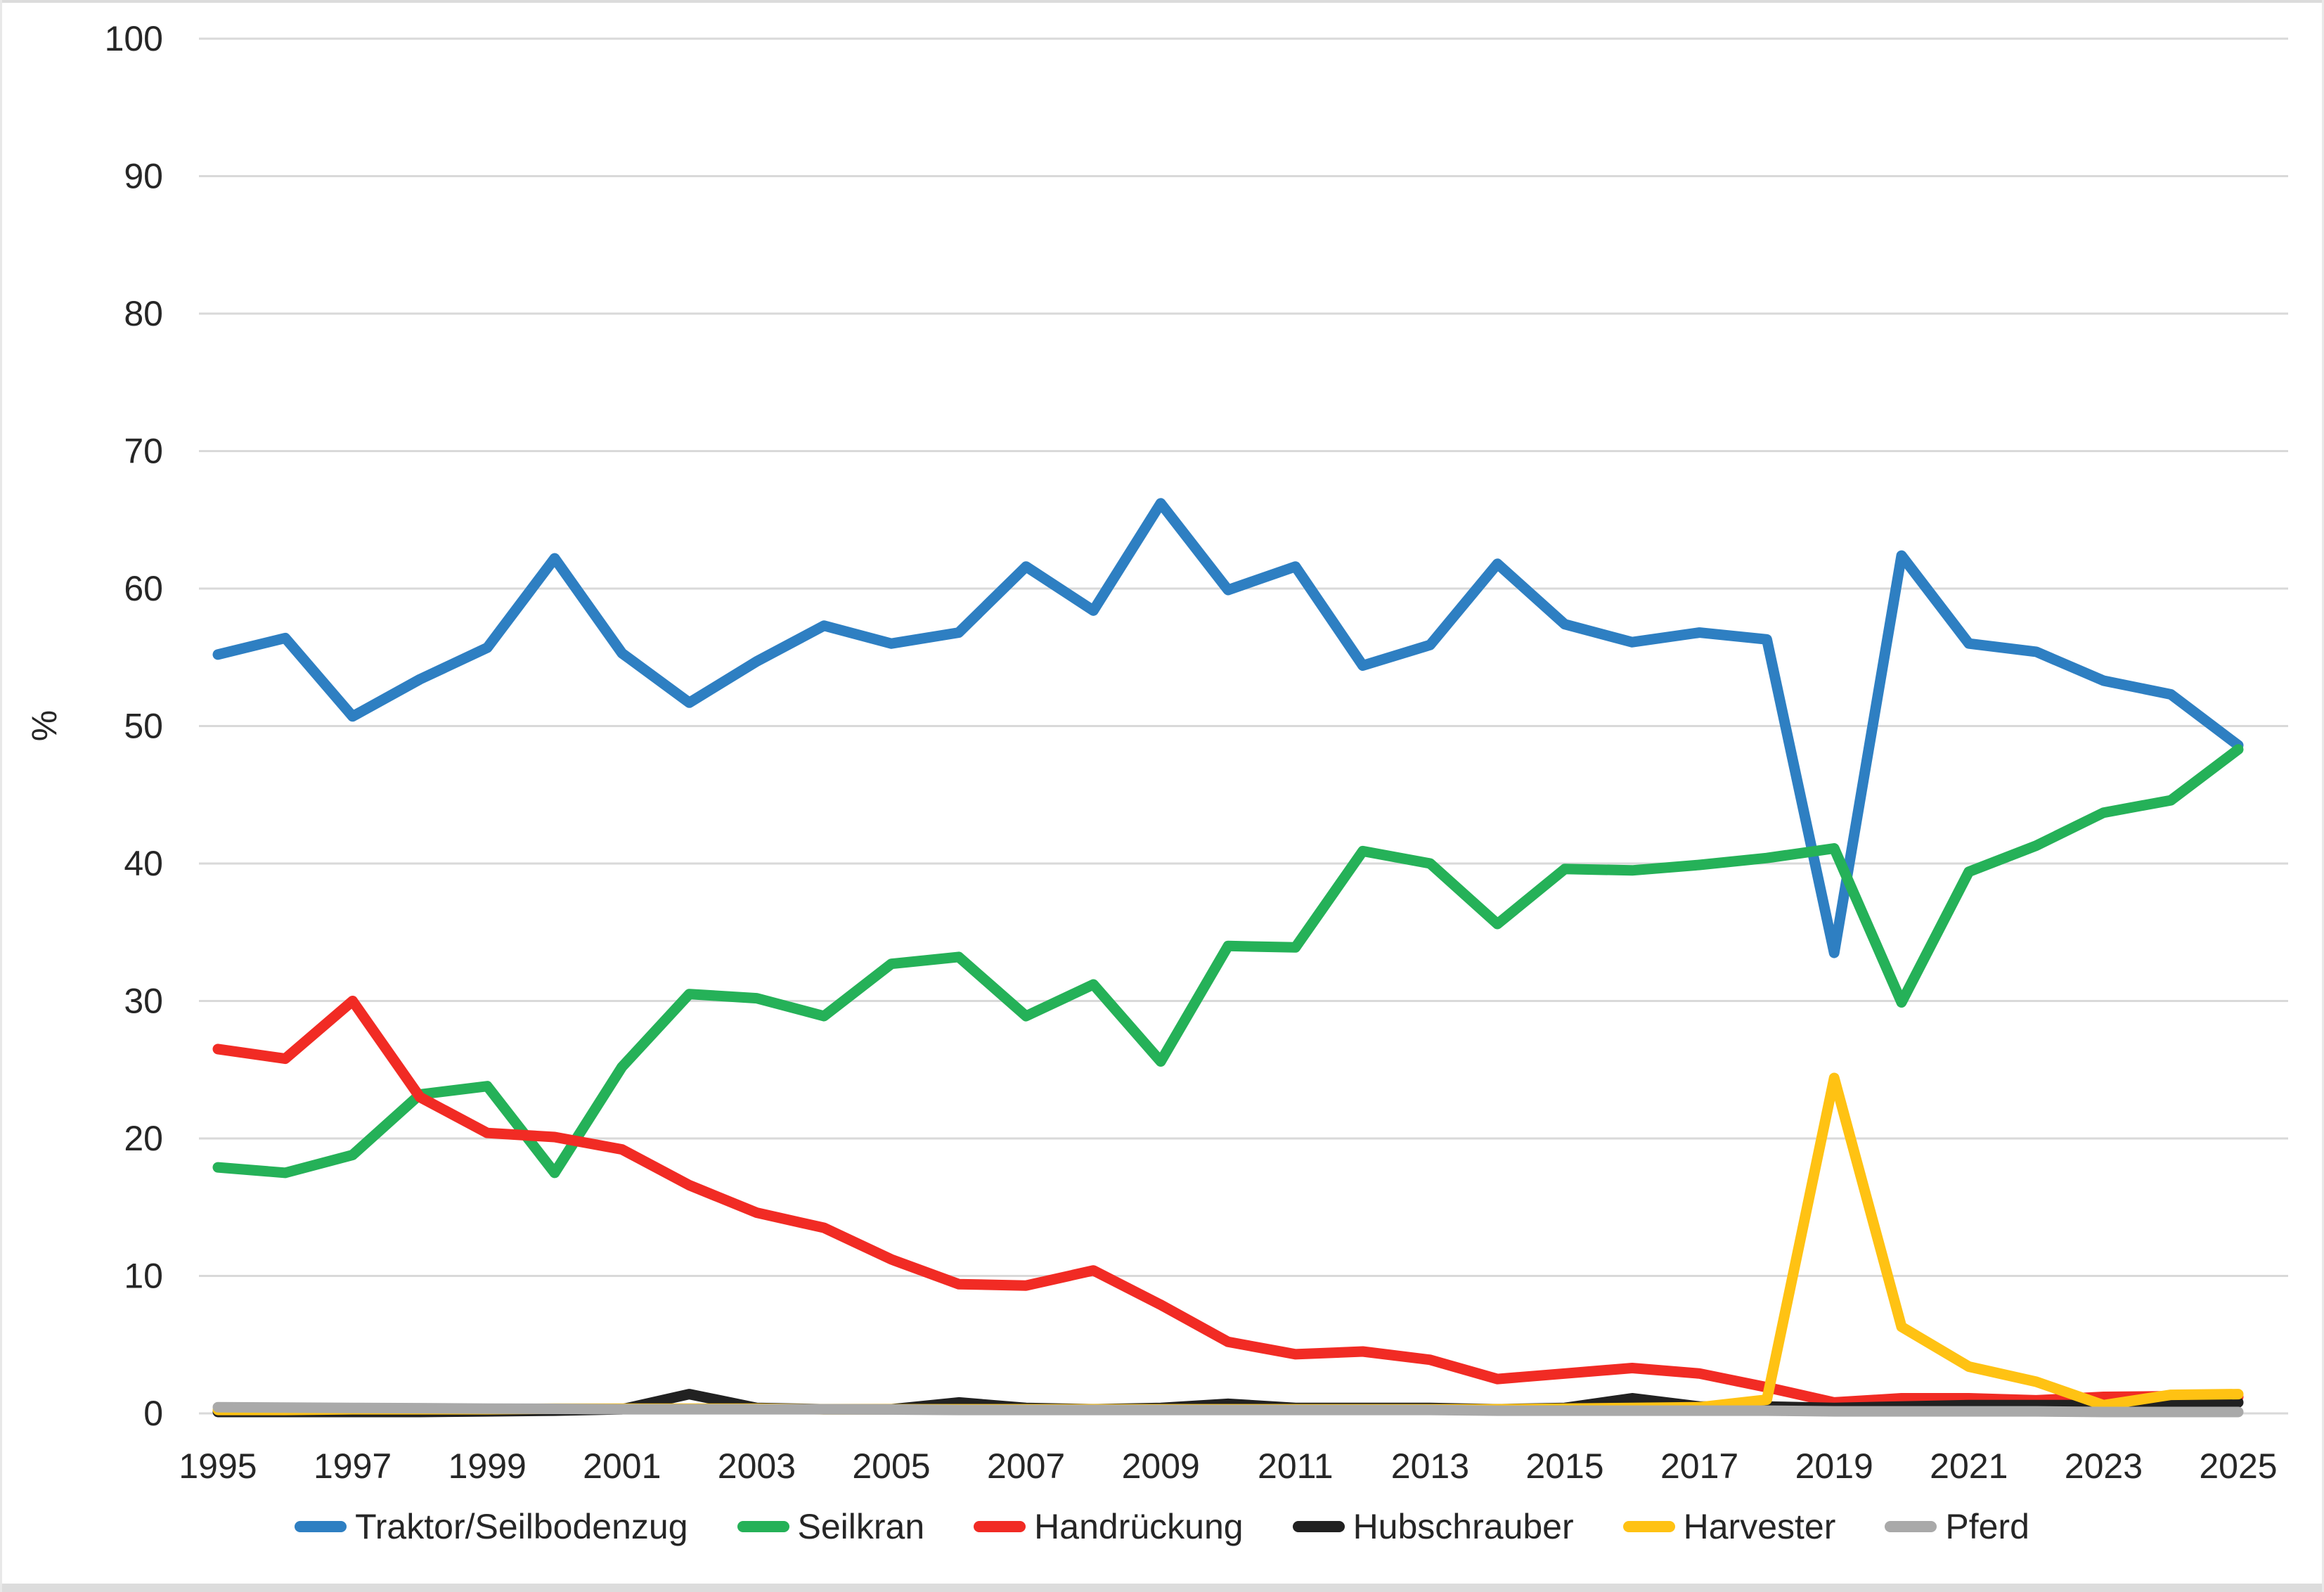  Describe the element at coordinates (143, 451) in the screenshot. I see `y-axis-tick-label: 70` at that location.